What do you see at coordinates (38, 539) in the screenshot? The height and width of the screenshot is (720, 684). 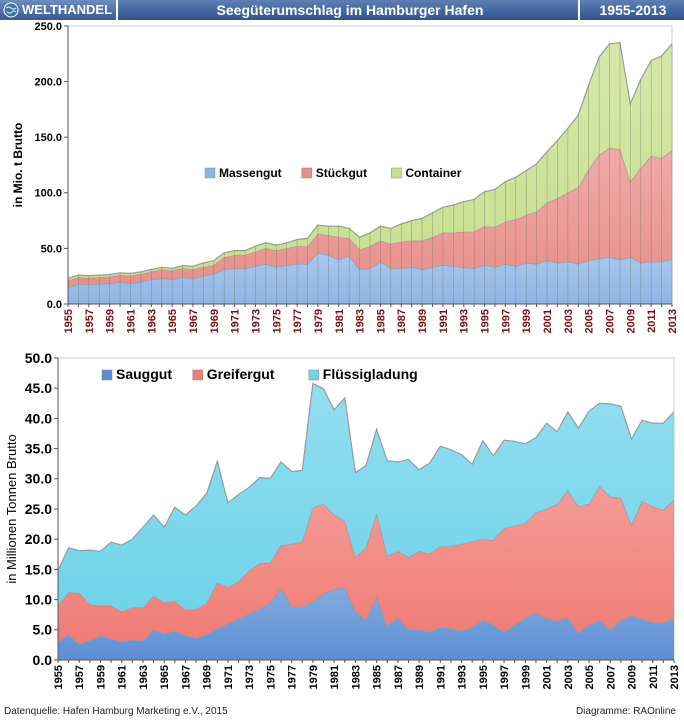 I see `y-tick-label: 20.0` at bounding box center [38, 539].